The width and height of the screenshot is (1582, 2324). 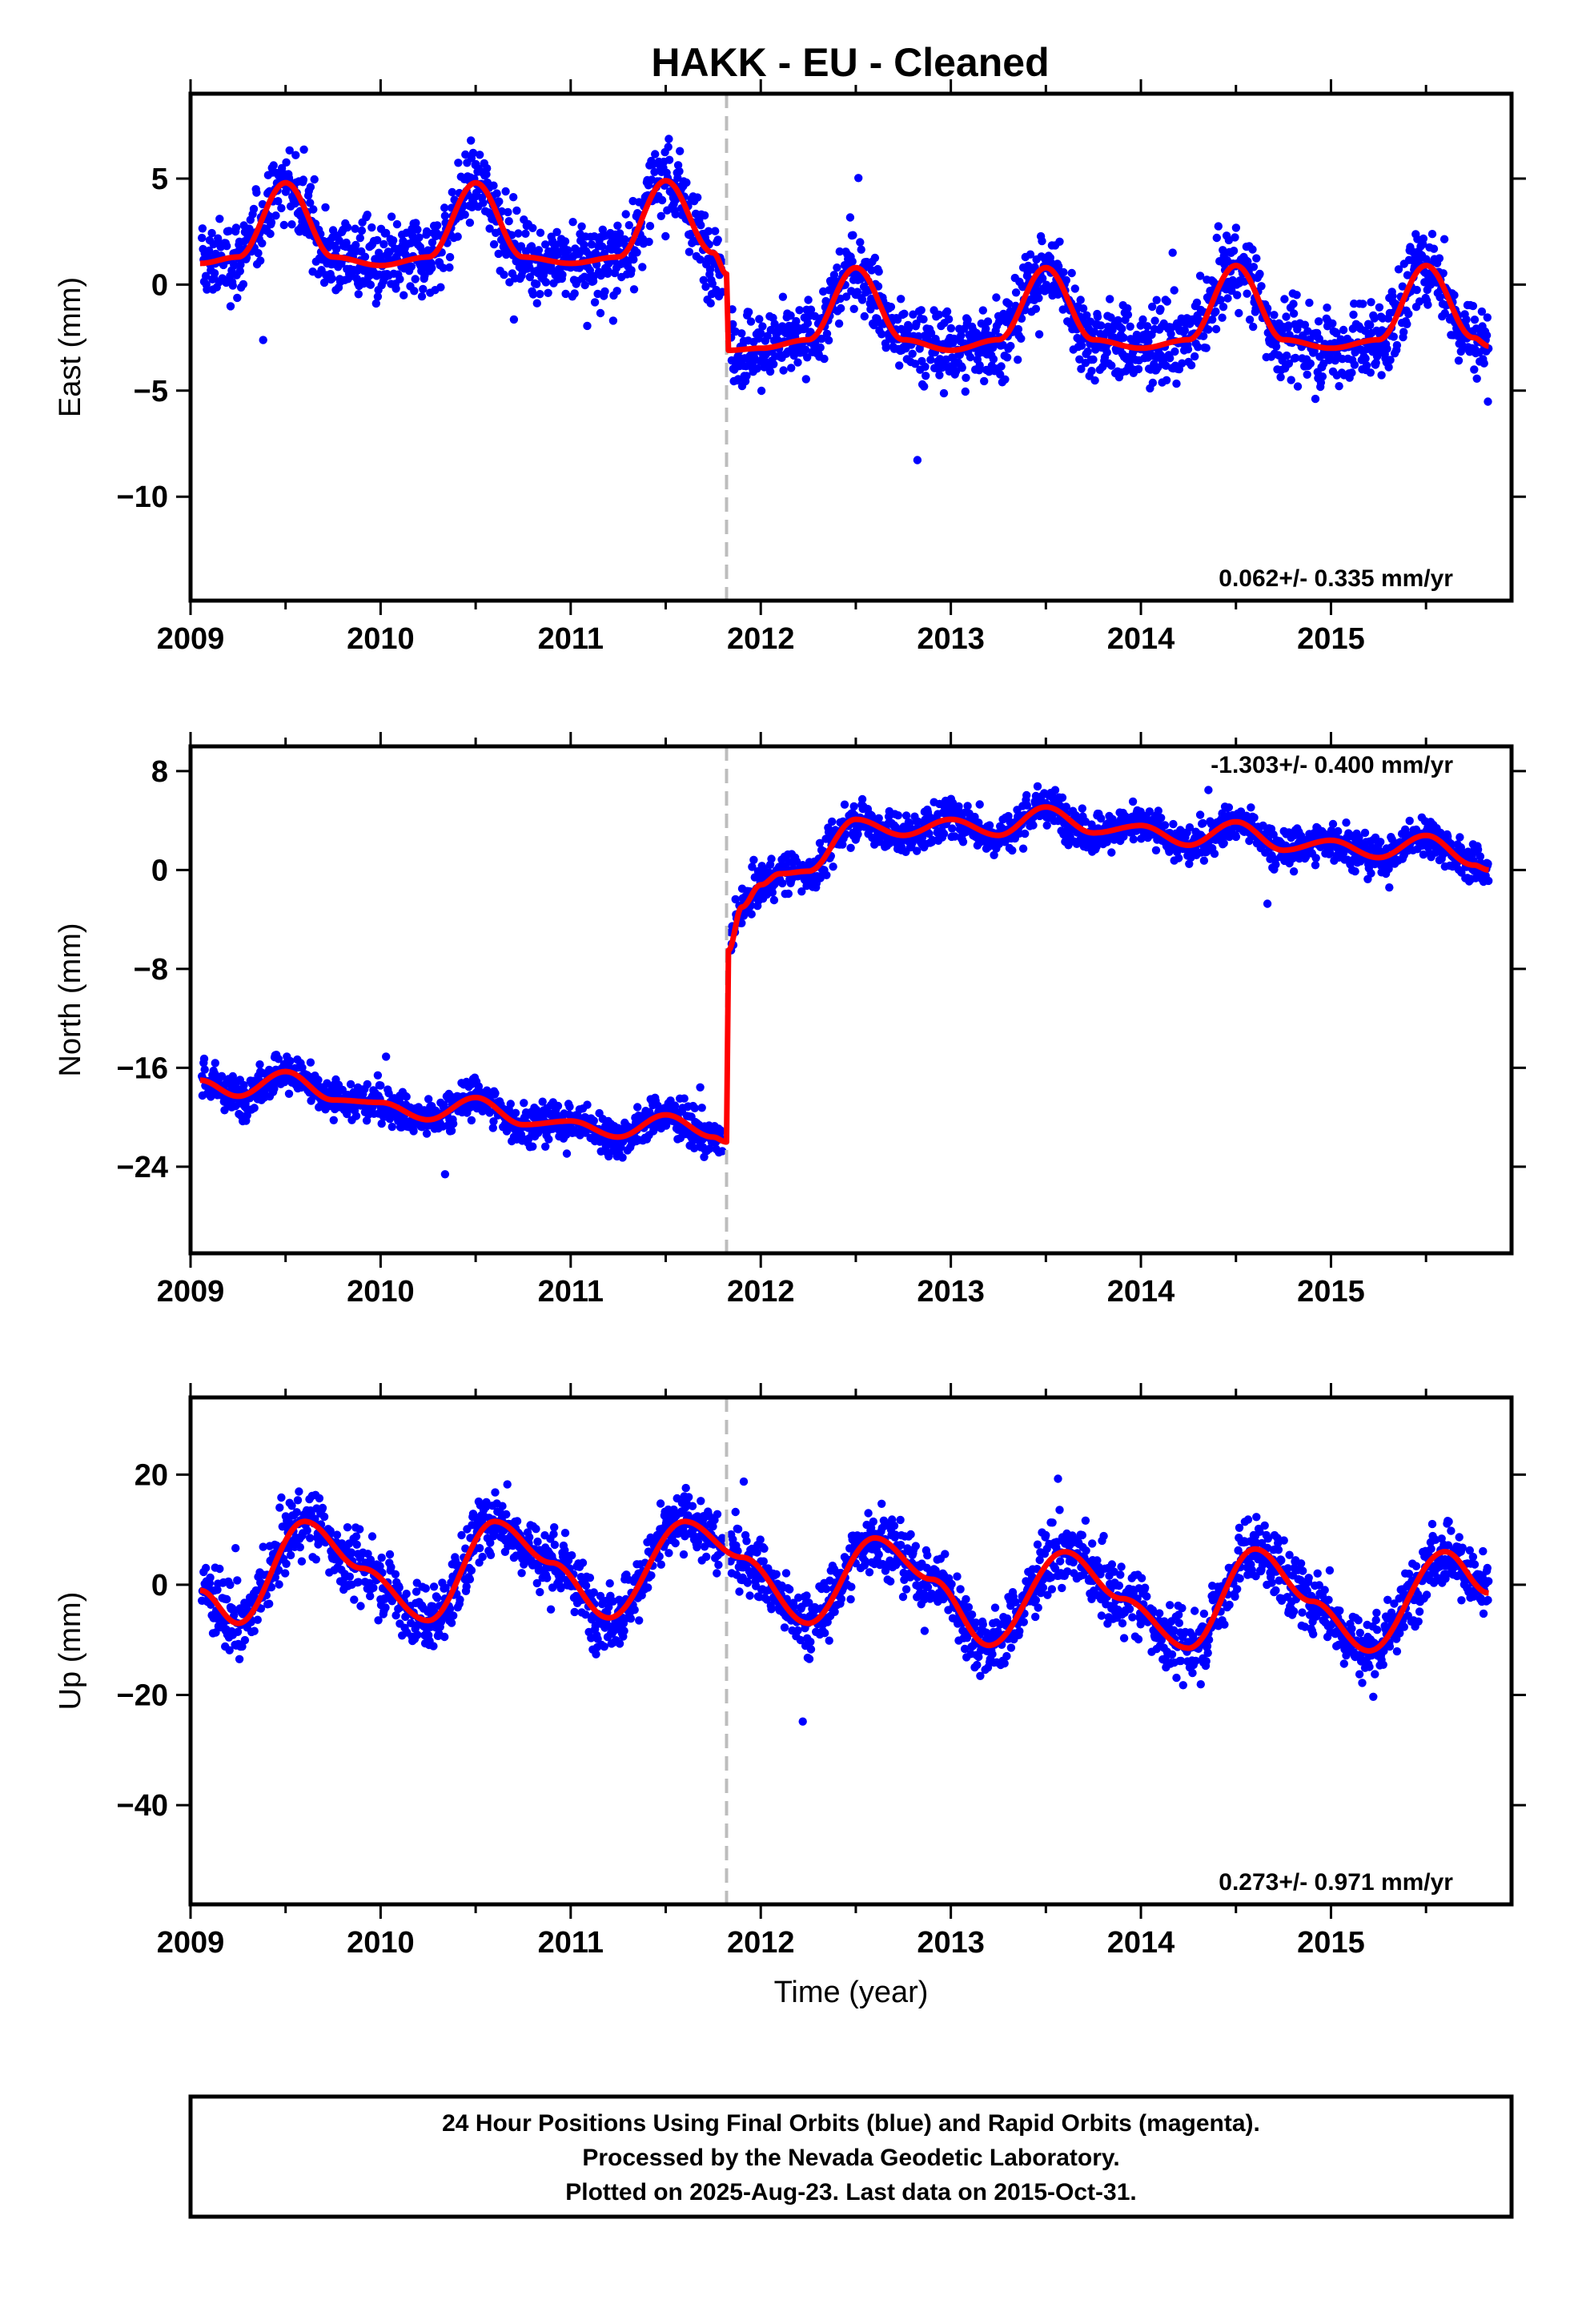 What do you see at coordinates (761, 639) in the screenshot?
I see `x-tick-label: 2012` at bounding box center [761, 639].